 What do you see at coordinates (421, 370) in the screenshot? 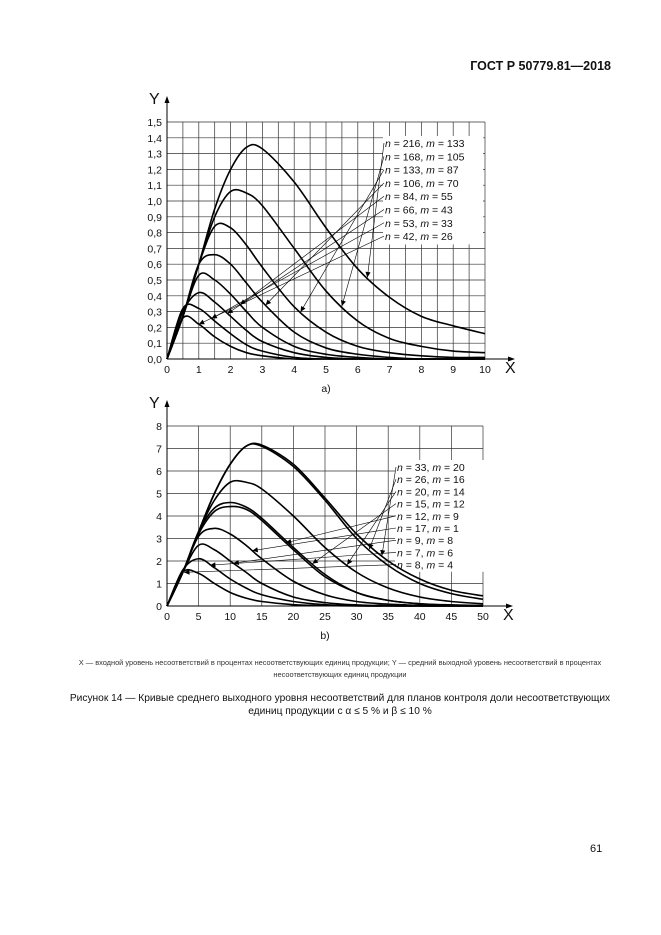
I see `x-tick-label: 8` at bounding box center [421, 370].